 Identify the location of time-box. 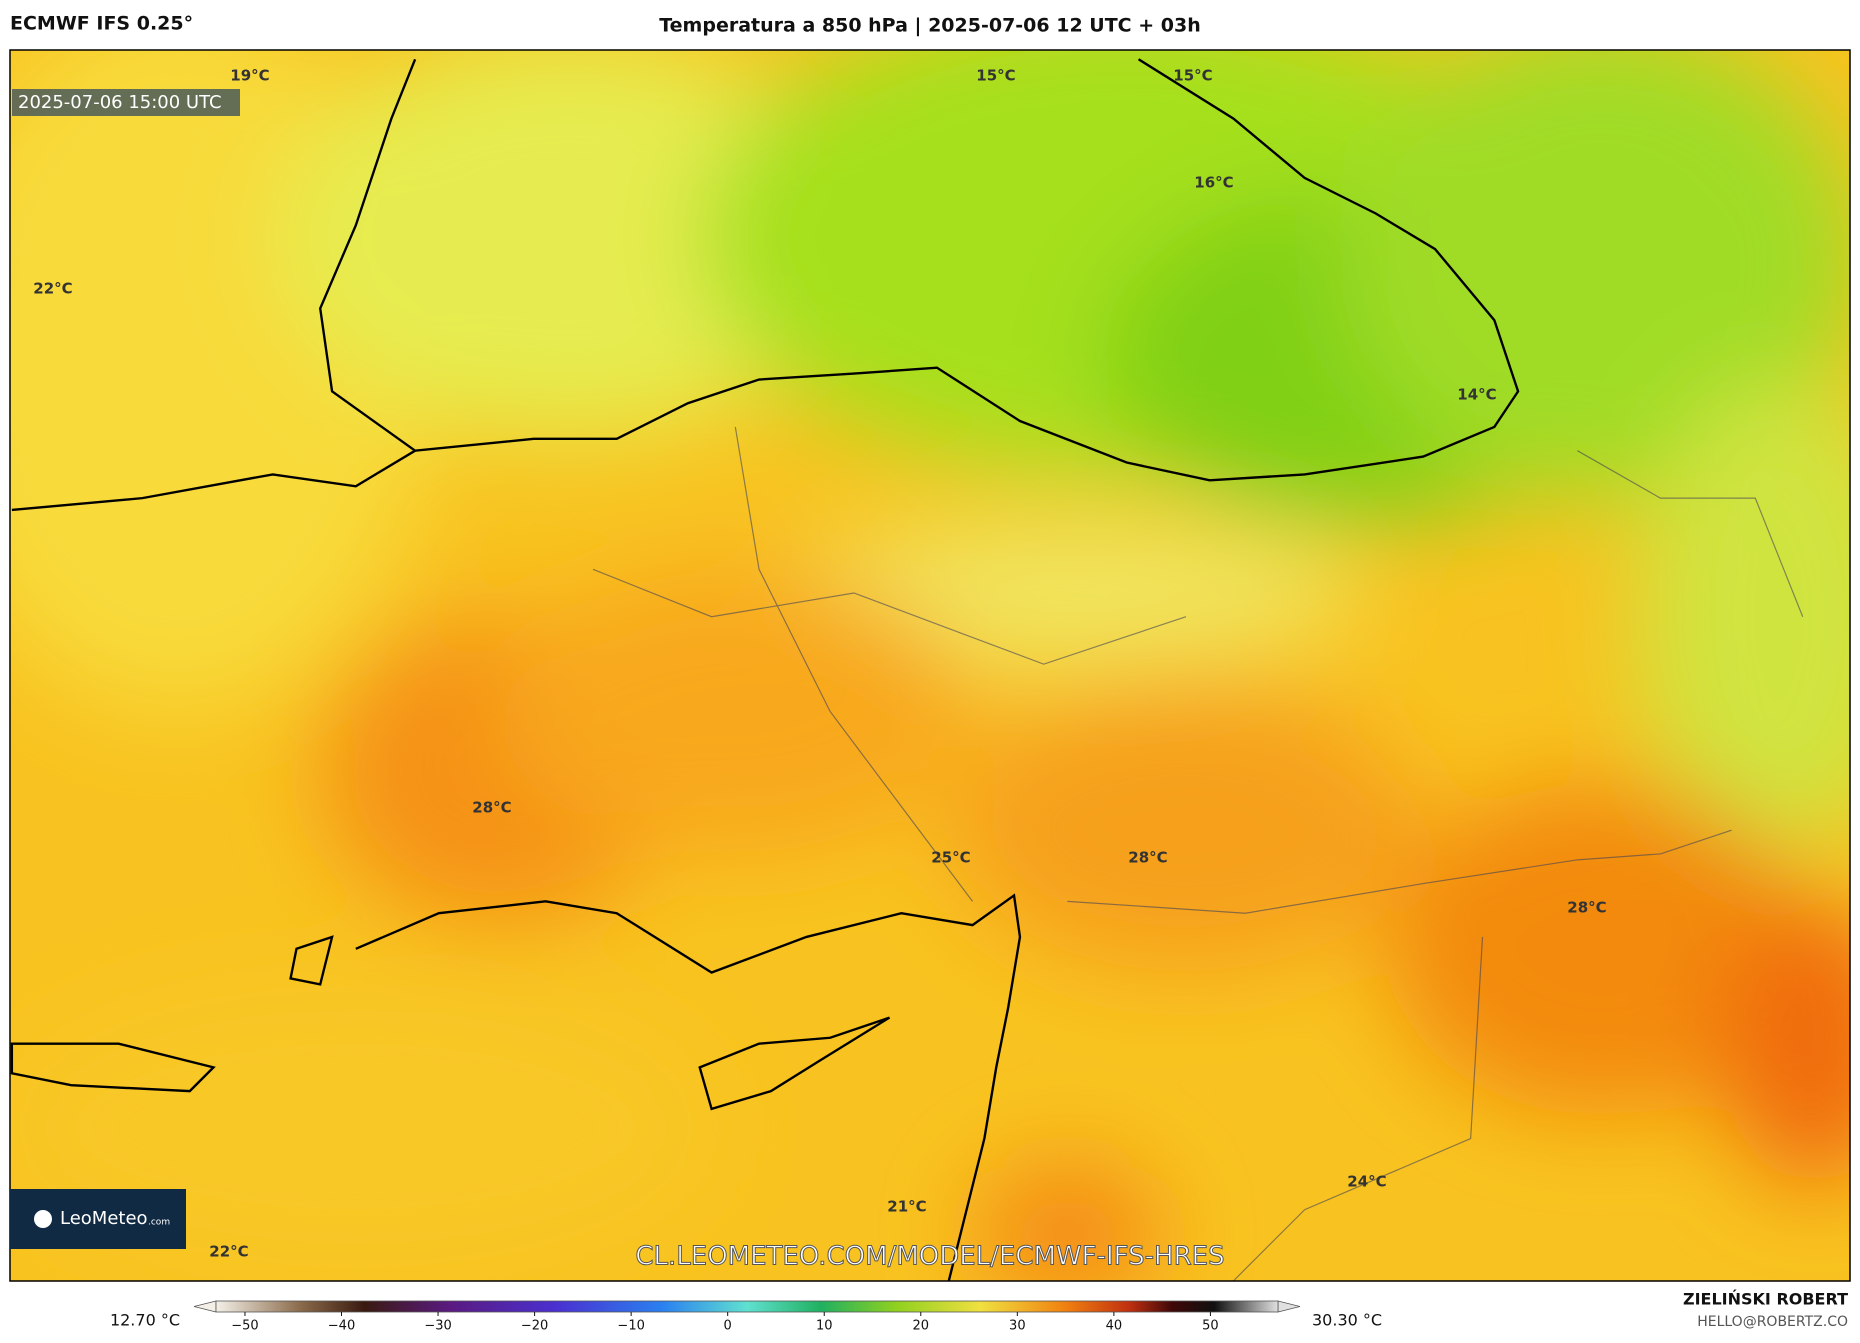
(126, 102).